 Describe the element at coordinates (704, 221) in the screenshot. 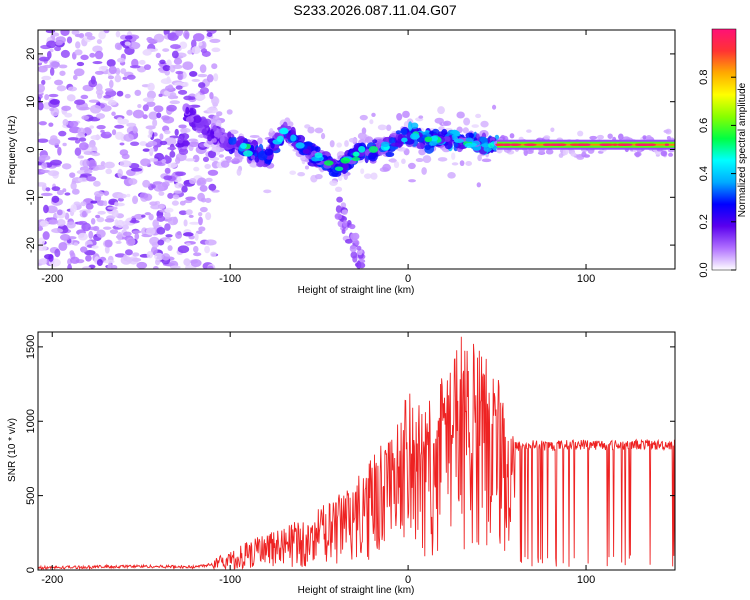

I see `colorbar-tick-label: 0.2` at that location.